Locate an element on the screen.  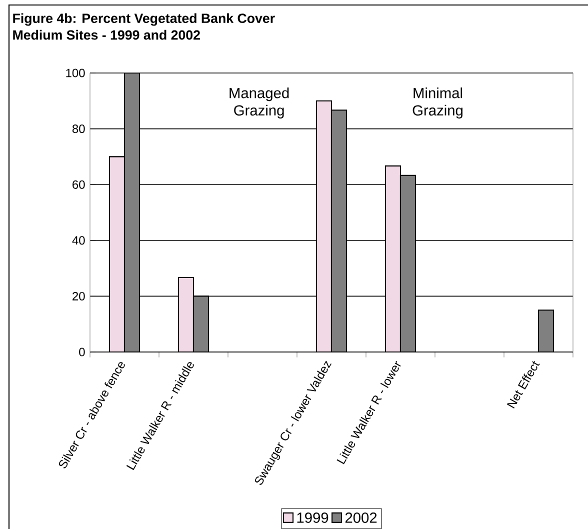
y-tick-label: 60 is located at coordinates (78, 184).